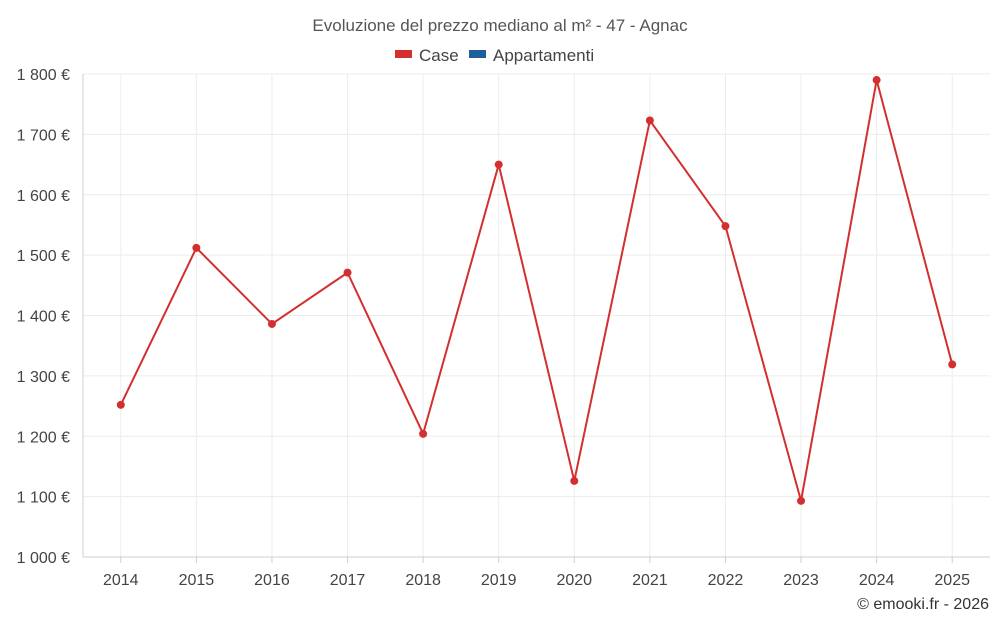 This screenshot has height=625, width=1000. I want to click on y-tick-label: 1 500 €, so click(43, 256).